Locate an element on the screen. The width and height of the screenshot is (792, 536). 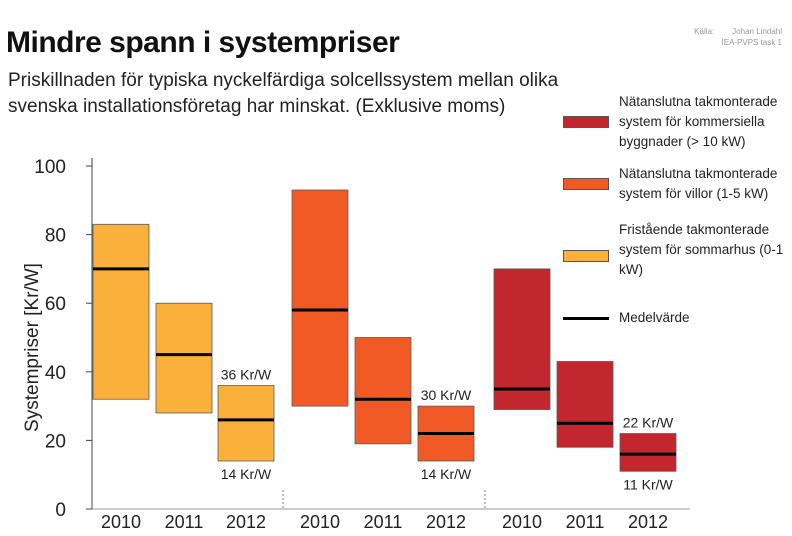
data-label-high: 30 Kr/W is located at coordinates (446, 395).